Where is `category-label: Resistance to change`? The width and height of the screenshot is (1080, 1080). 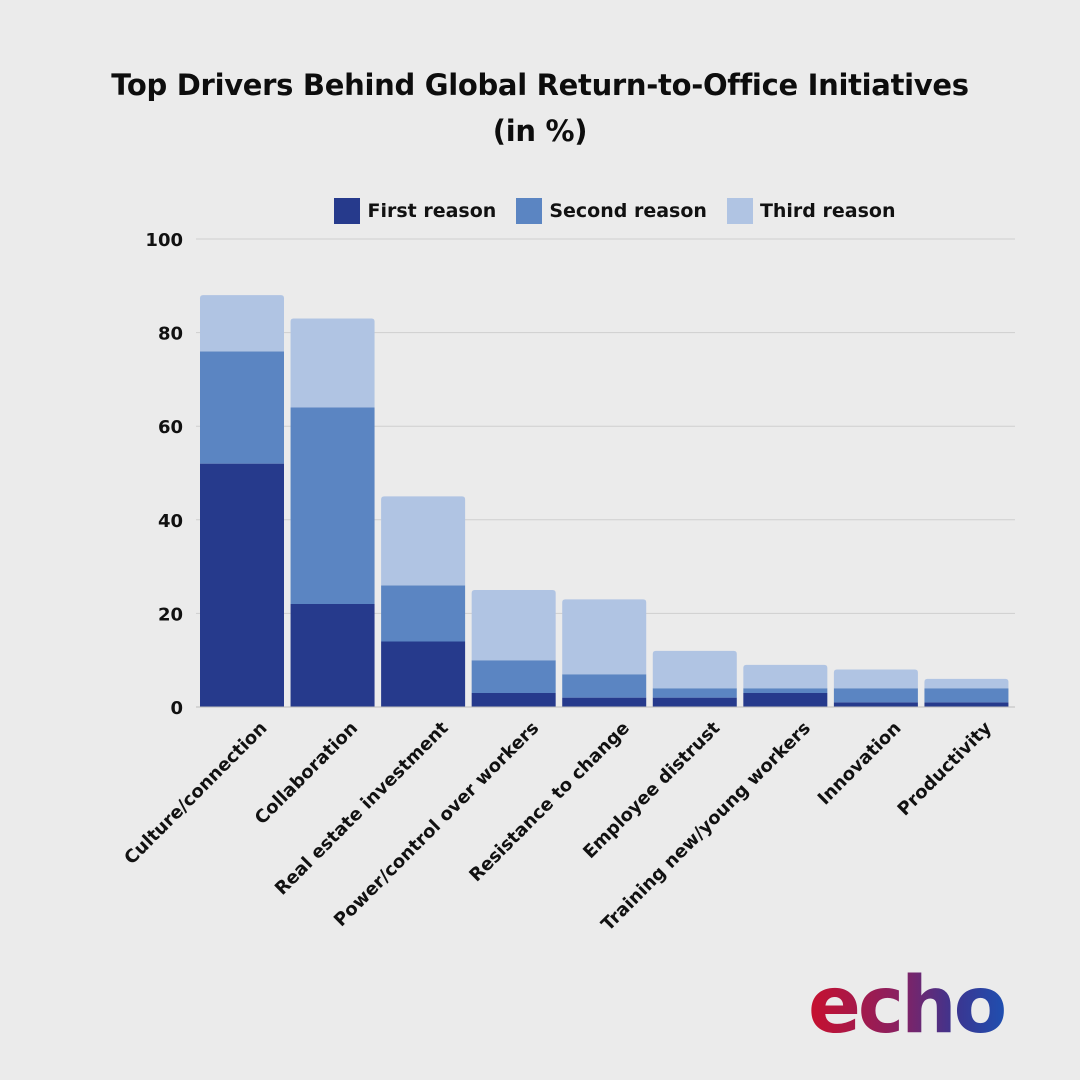
category-label: Resistance to change is located at coordinates (549, 802).